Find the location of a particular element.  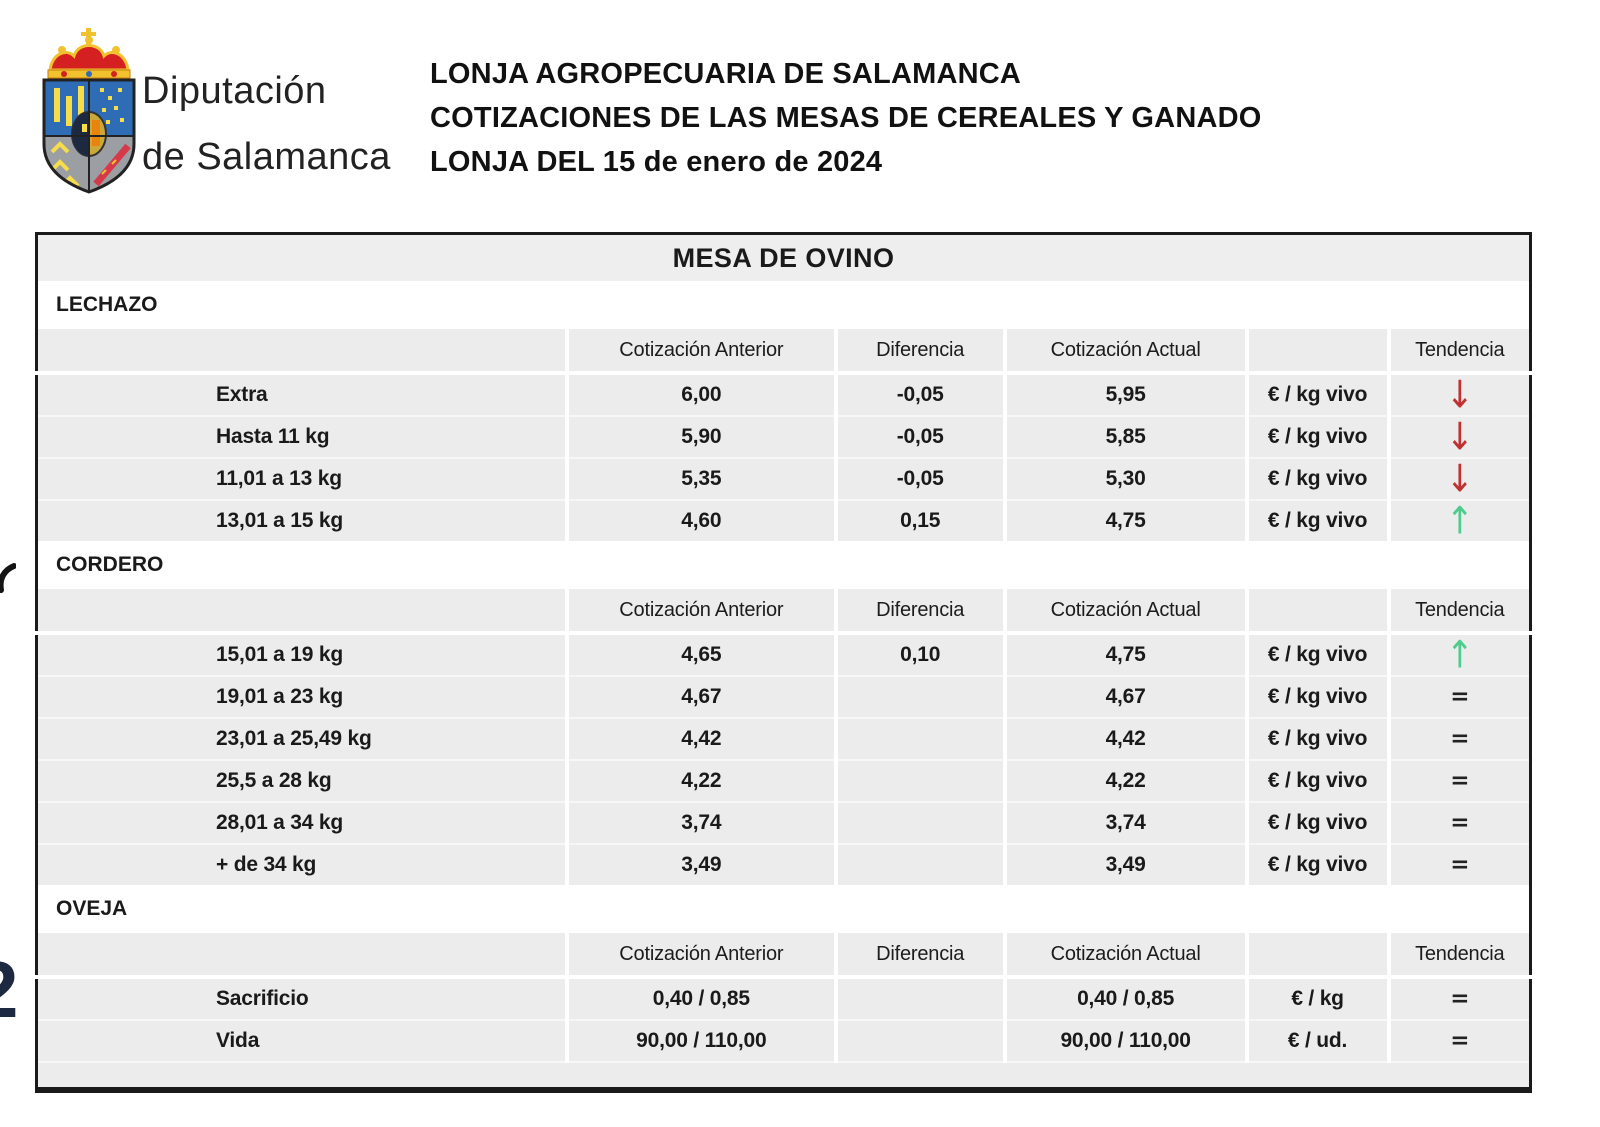

filler-cell is located at coordinates (783, 1075).